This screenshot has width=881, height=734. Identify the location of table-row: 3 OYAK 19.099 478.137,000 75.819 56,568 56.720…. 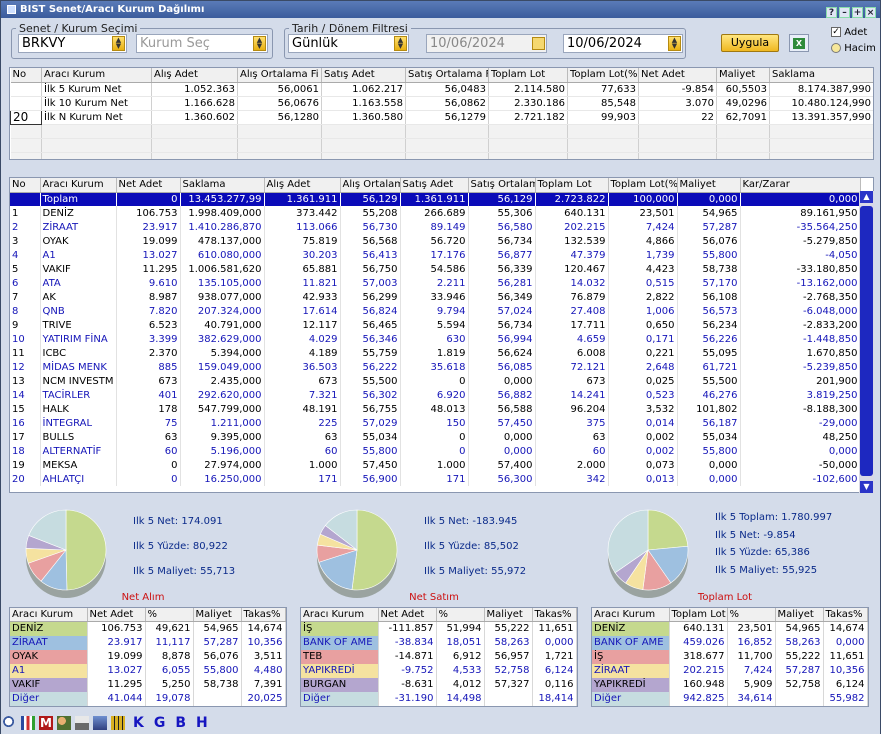
(435, 241).